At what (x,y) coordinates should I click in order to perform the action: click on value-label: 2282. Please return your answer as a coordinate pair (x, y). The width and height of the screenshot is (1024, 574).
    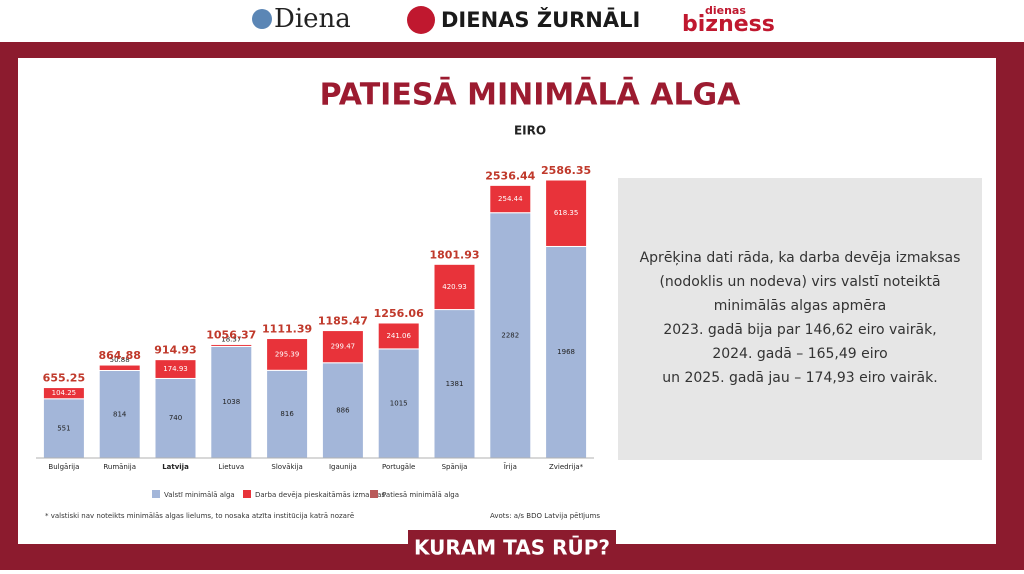
    Looking at the image, I should click on (510, 335).